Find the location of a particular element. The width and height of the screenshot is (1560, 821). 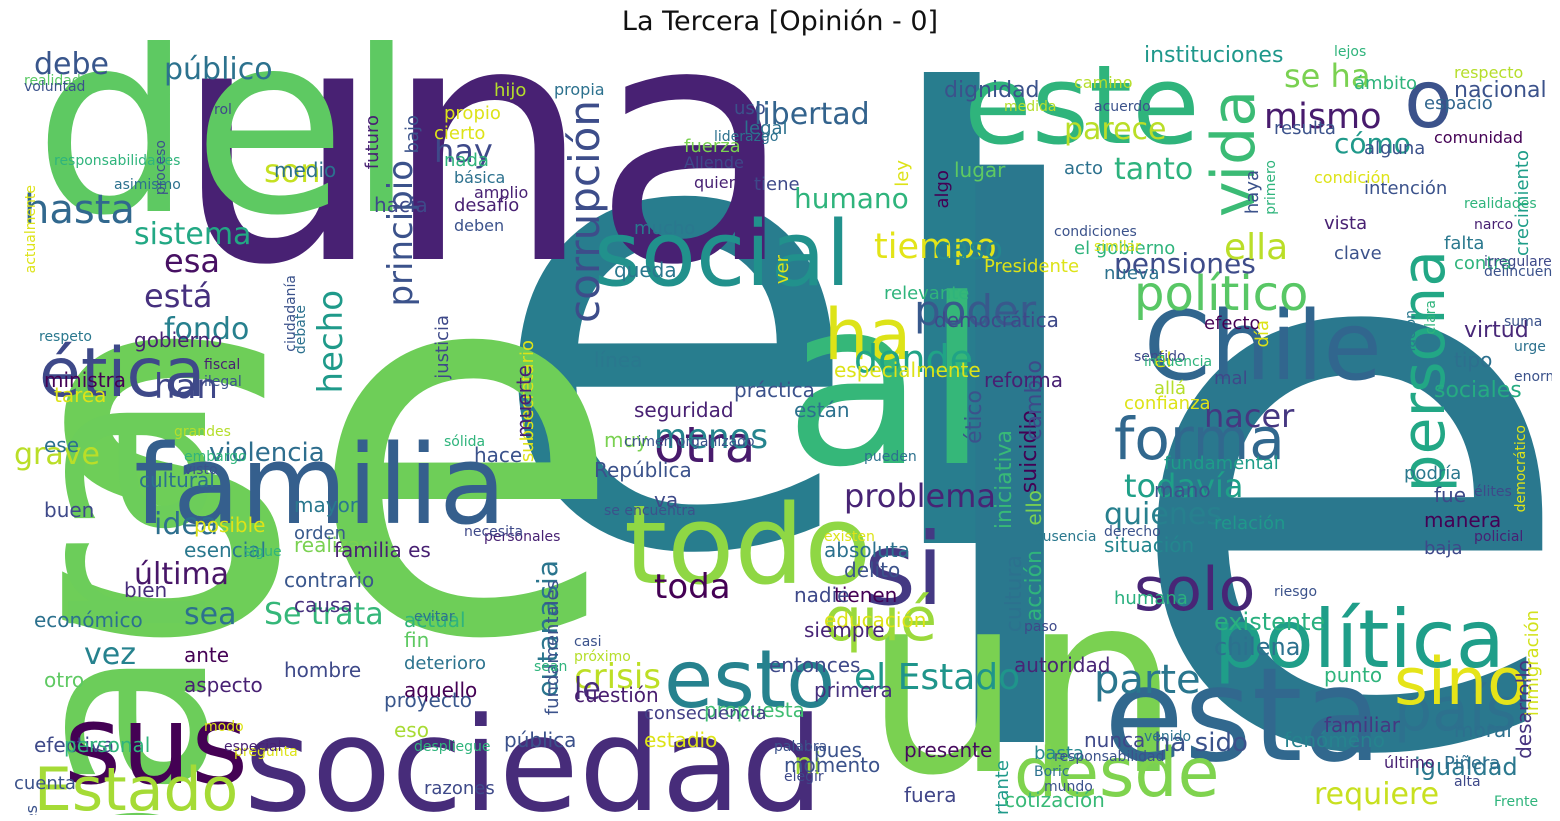

word-riesgo: riesgo is located at coordinates (1296, 592).